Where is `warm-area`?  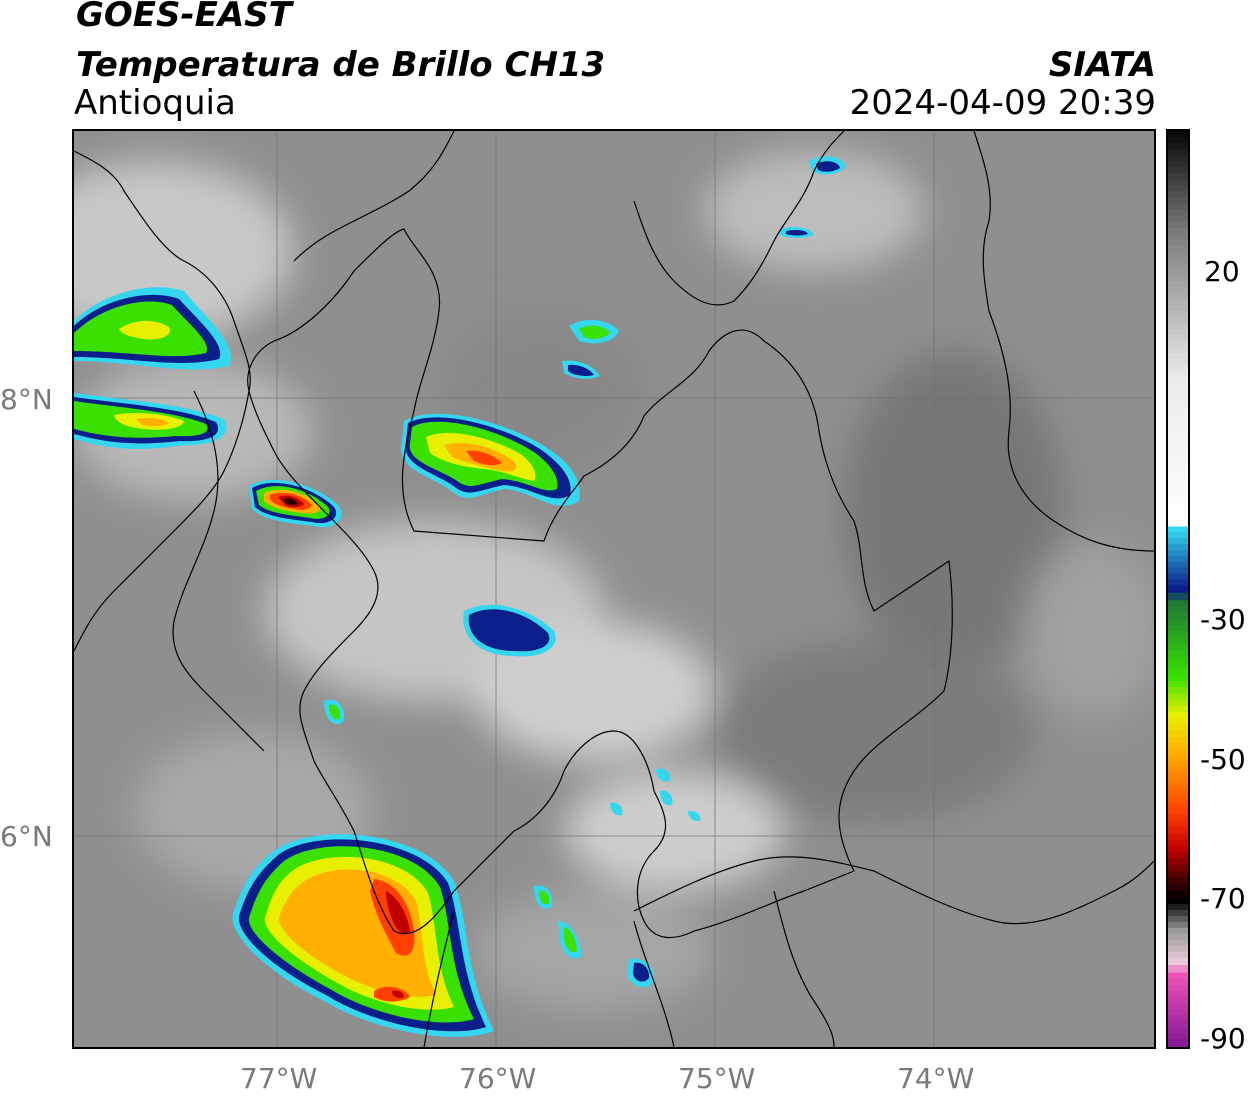 warm-area is located at coordinates (874, 731).